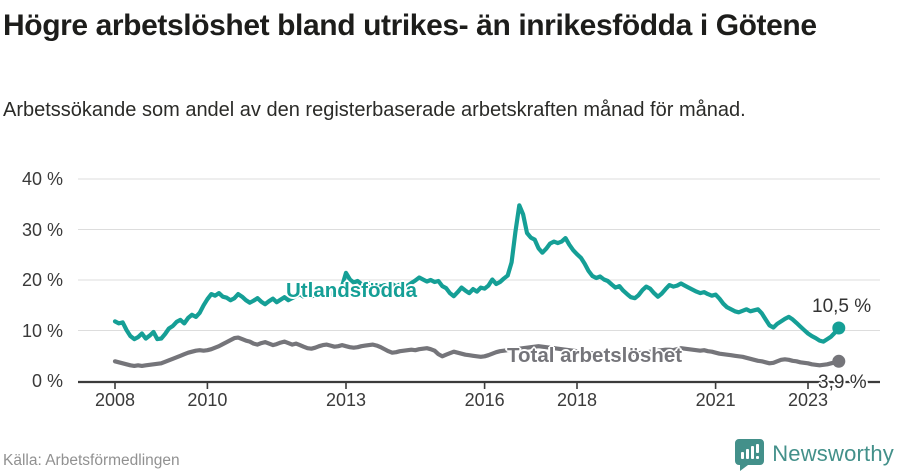 Image resolution: width=900 pixels, height=474 pixels. What do you see at coordinates (595, 355) in the screenshot?
I see `series-label-total-arbetsloshet: Total arbetslöshet` at bounding box center [595, 355].